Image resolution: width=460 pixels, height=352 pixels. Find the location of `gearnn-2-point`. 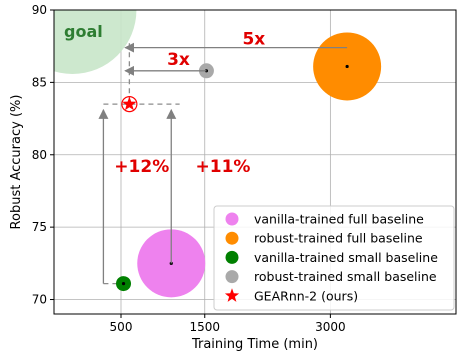

gearnn-2-point is located at coordinates (129, 103).